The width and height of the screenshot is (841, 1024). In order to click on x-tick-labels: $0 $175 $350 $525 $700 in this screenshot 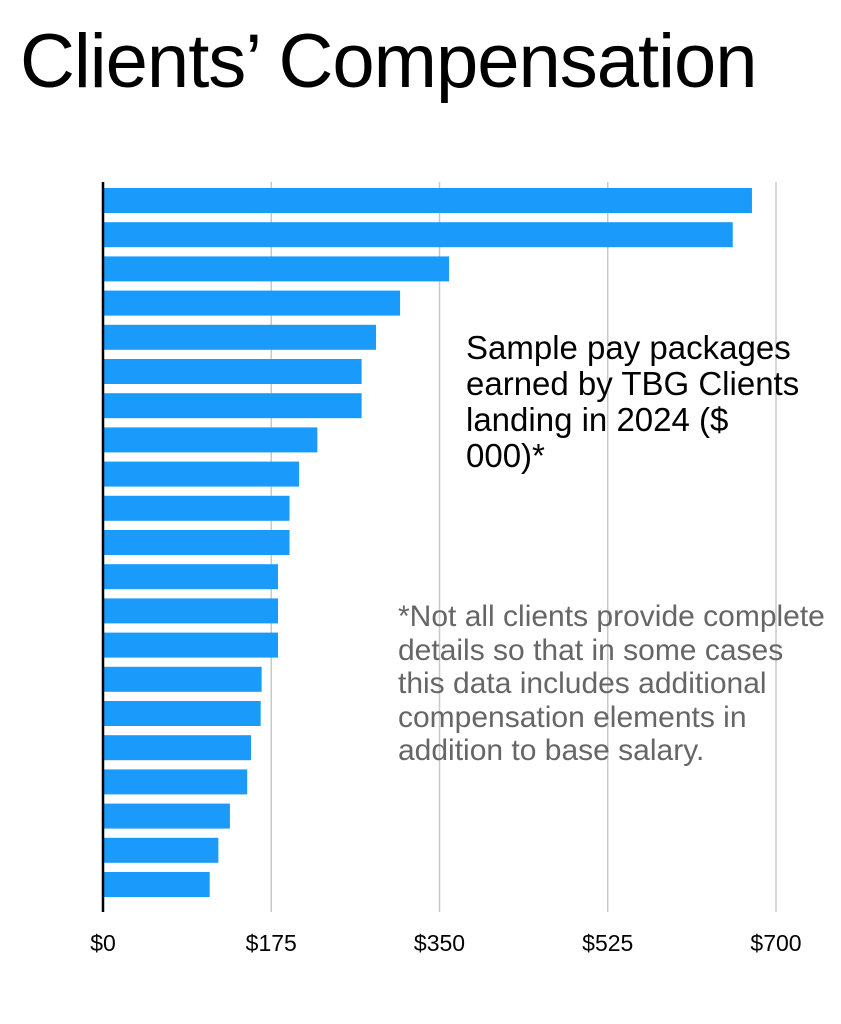, I will do `click(445, 943)`.